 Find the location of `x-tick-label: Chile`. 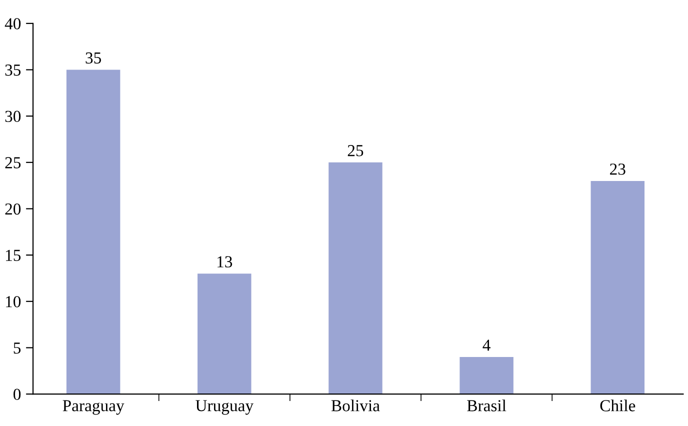

x-tick-label: Chile is located at coordinates (618, 406).